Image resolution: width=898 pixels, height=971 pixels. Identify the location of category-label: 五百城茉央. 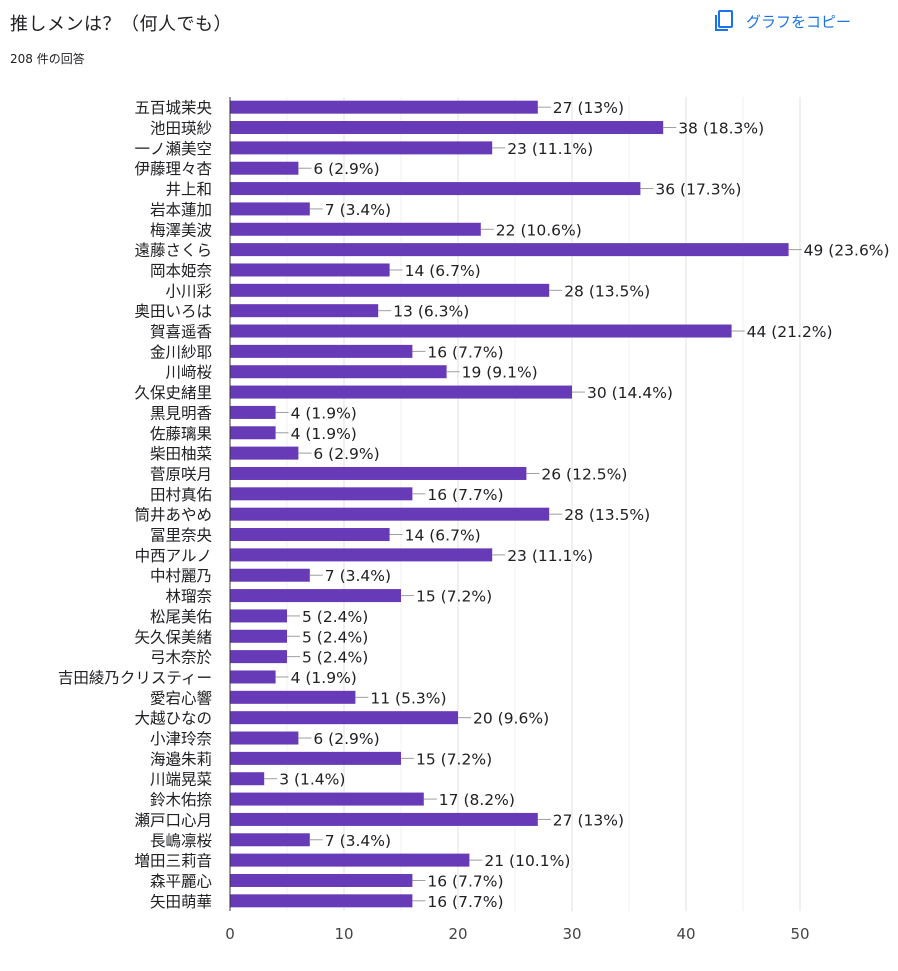
(173, 108).